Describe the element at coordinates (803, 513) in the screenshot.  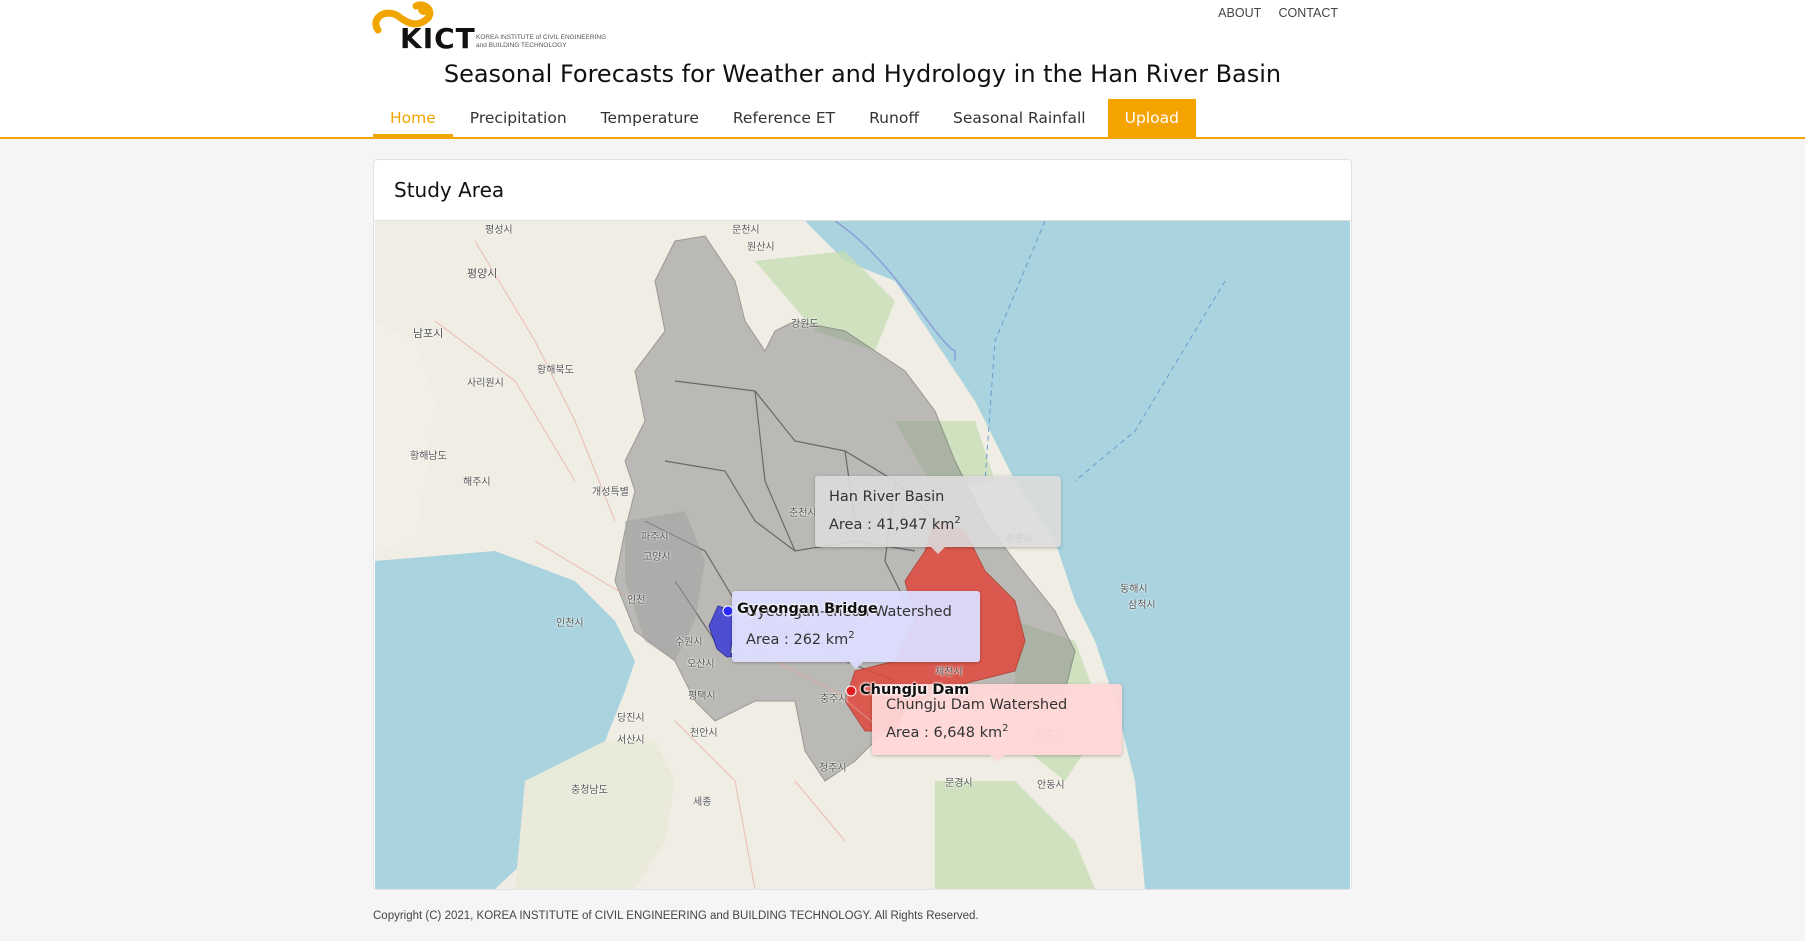
I see `city-label: 춘천시` at that location.